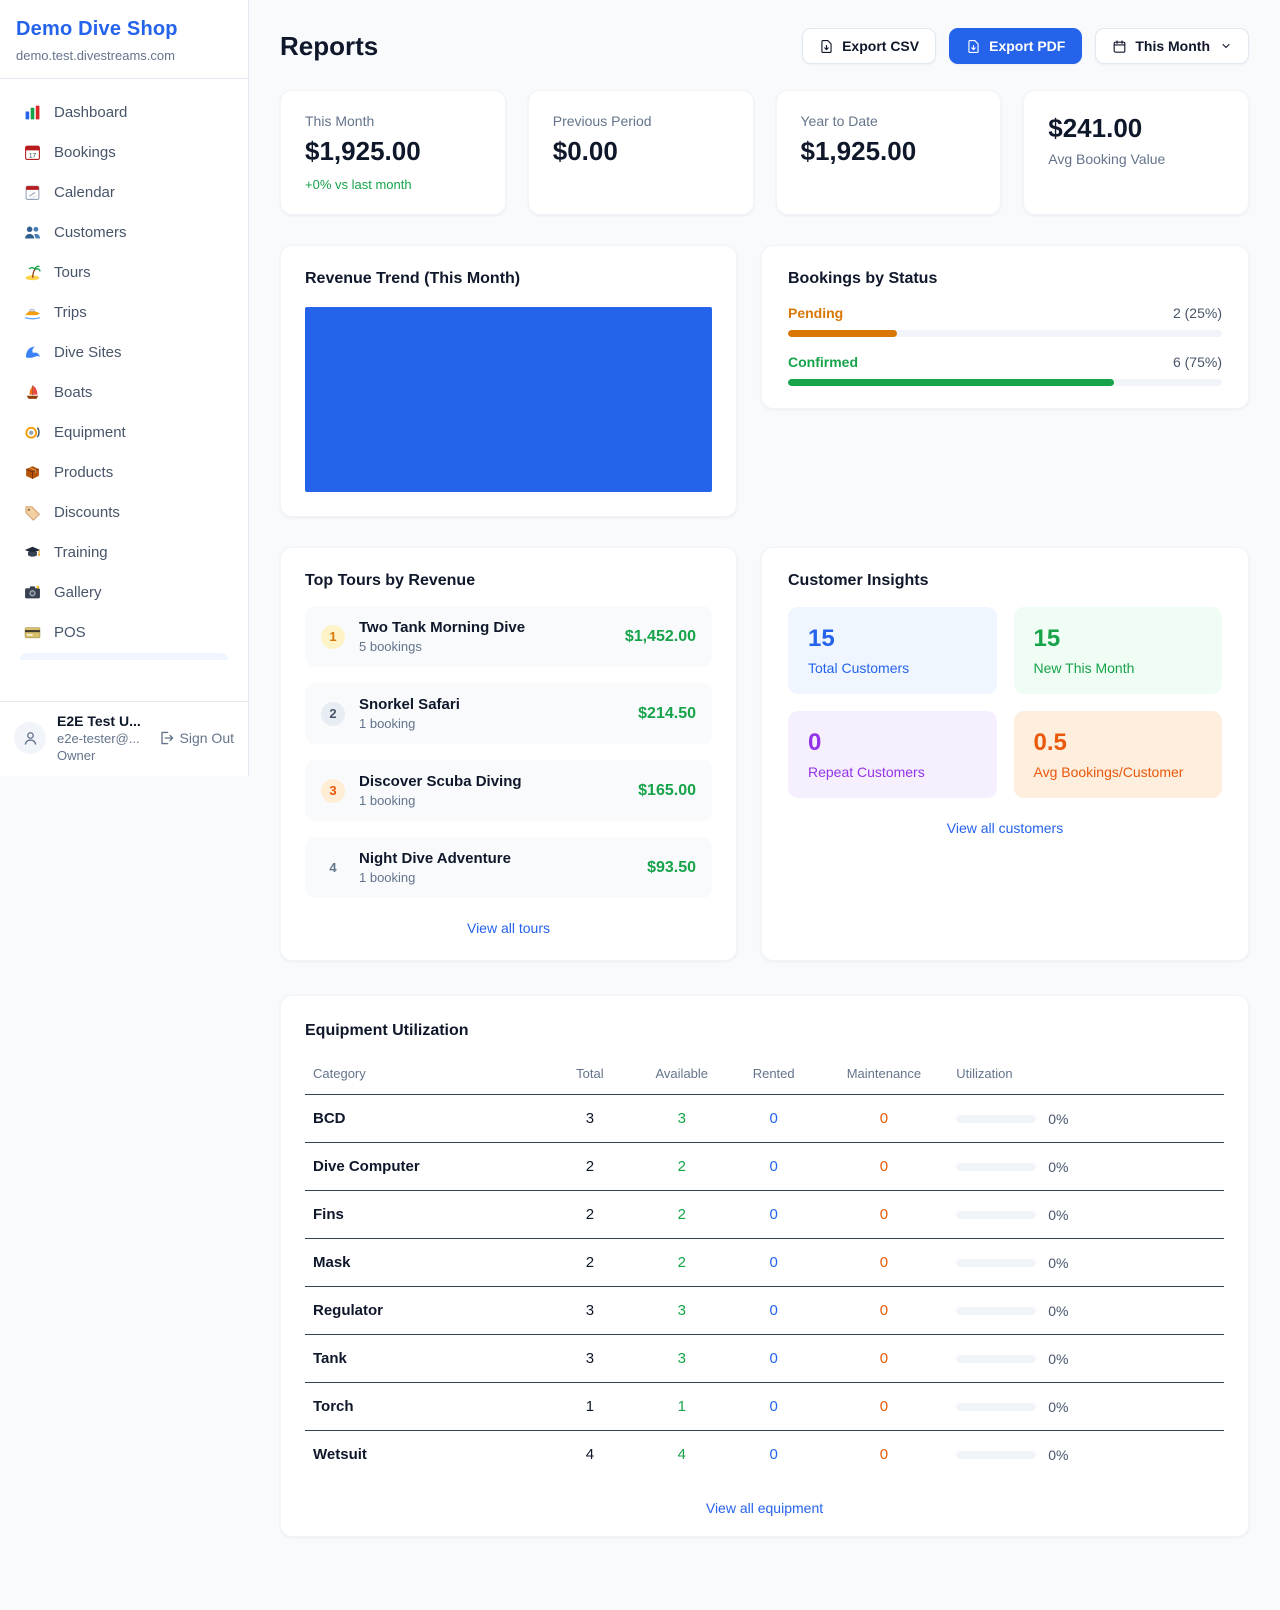 Image resolution: width=1280 pixels, height=1610 pixels. I want to click on tile-repeat-customers: 0 Repeat Customers, so click(892, 754).